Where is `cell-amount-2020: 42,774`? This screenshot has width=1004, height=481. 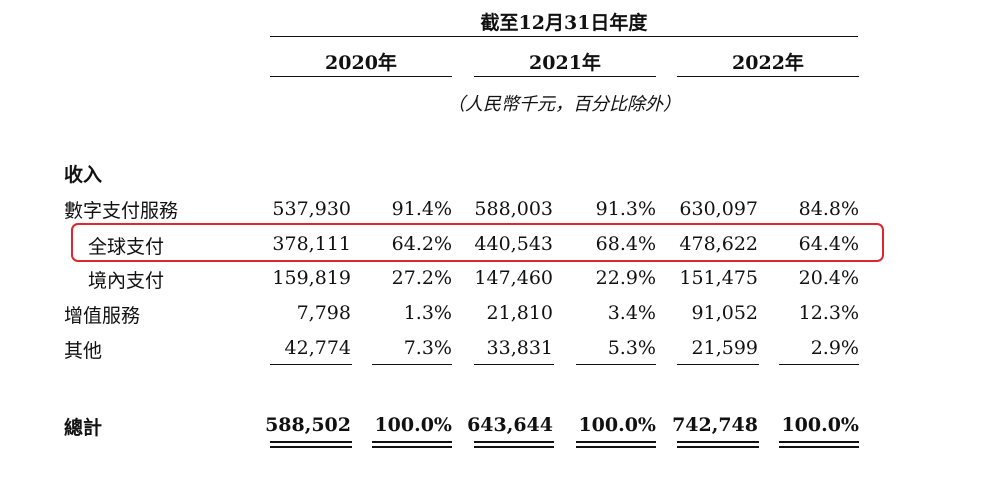
cell-amount-2020: 42,774 is located at coordinates (317, 348).